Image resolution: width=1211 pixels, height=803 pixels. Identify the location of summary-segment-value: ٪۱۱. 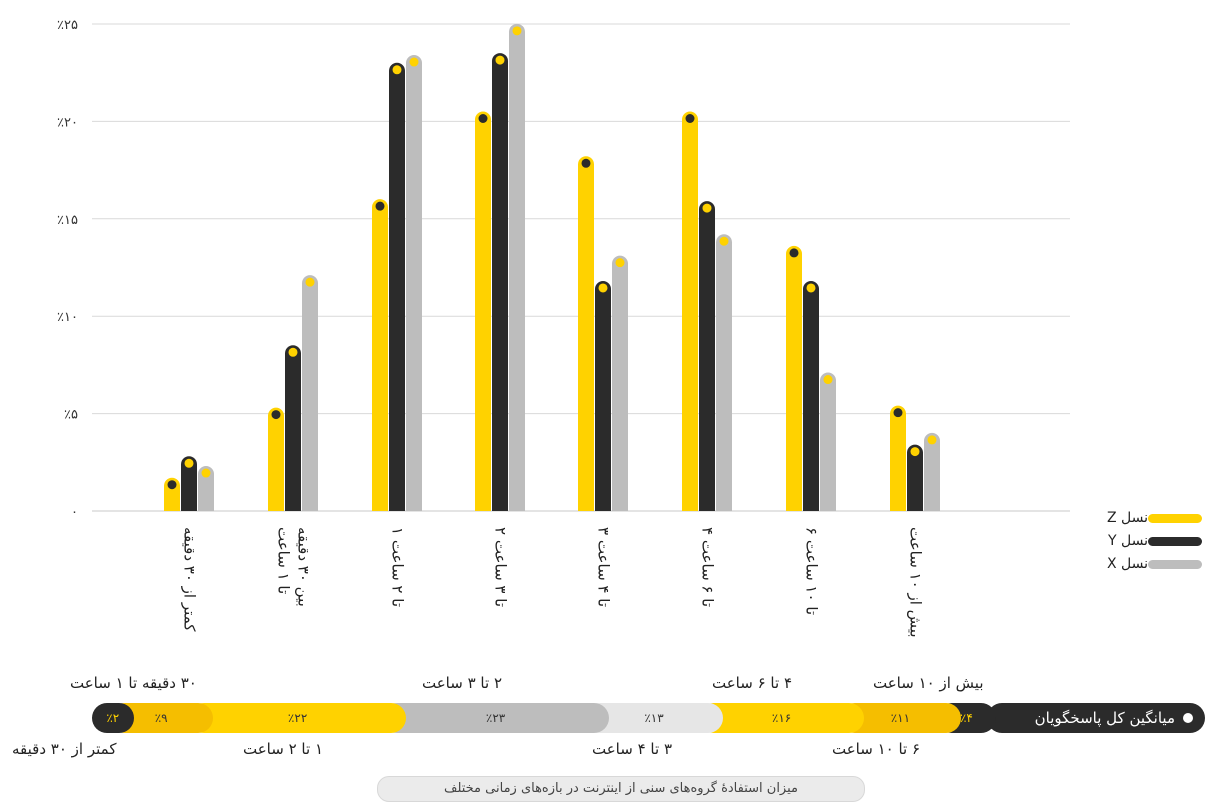
(900, 718).